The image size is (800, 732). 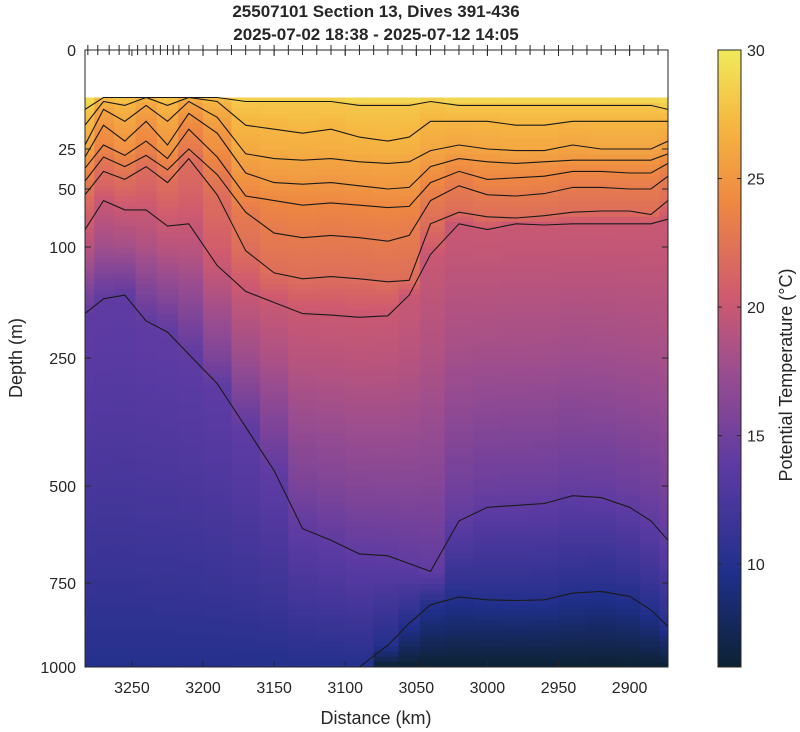 I want to click on y-tick-label: 25, so click(x=67, y=150).